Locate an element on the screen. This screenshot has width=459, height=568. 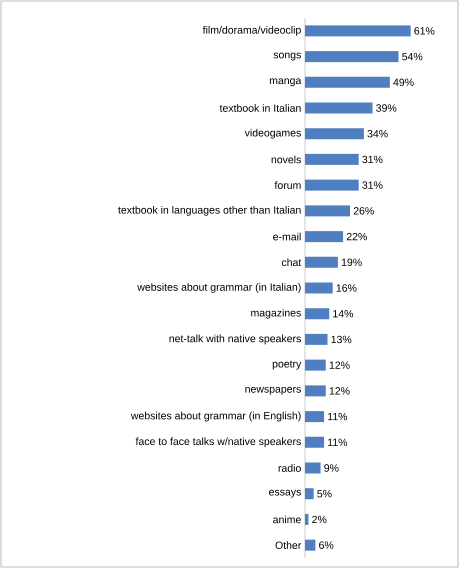
data-label: 61% is located at coordinates (424, 31).